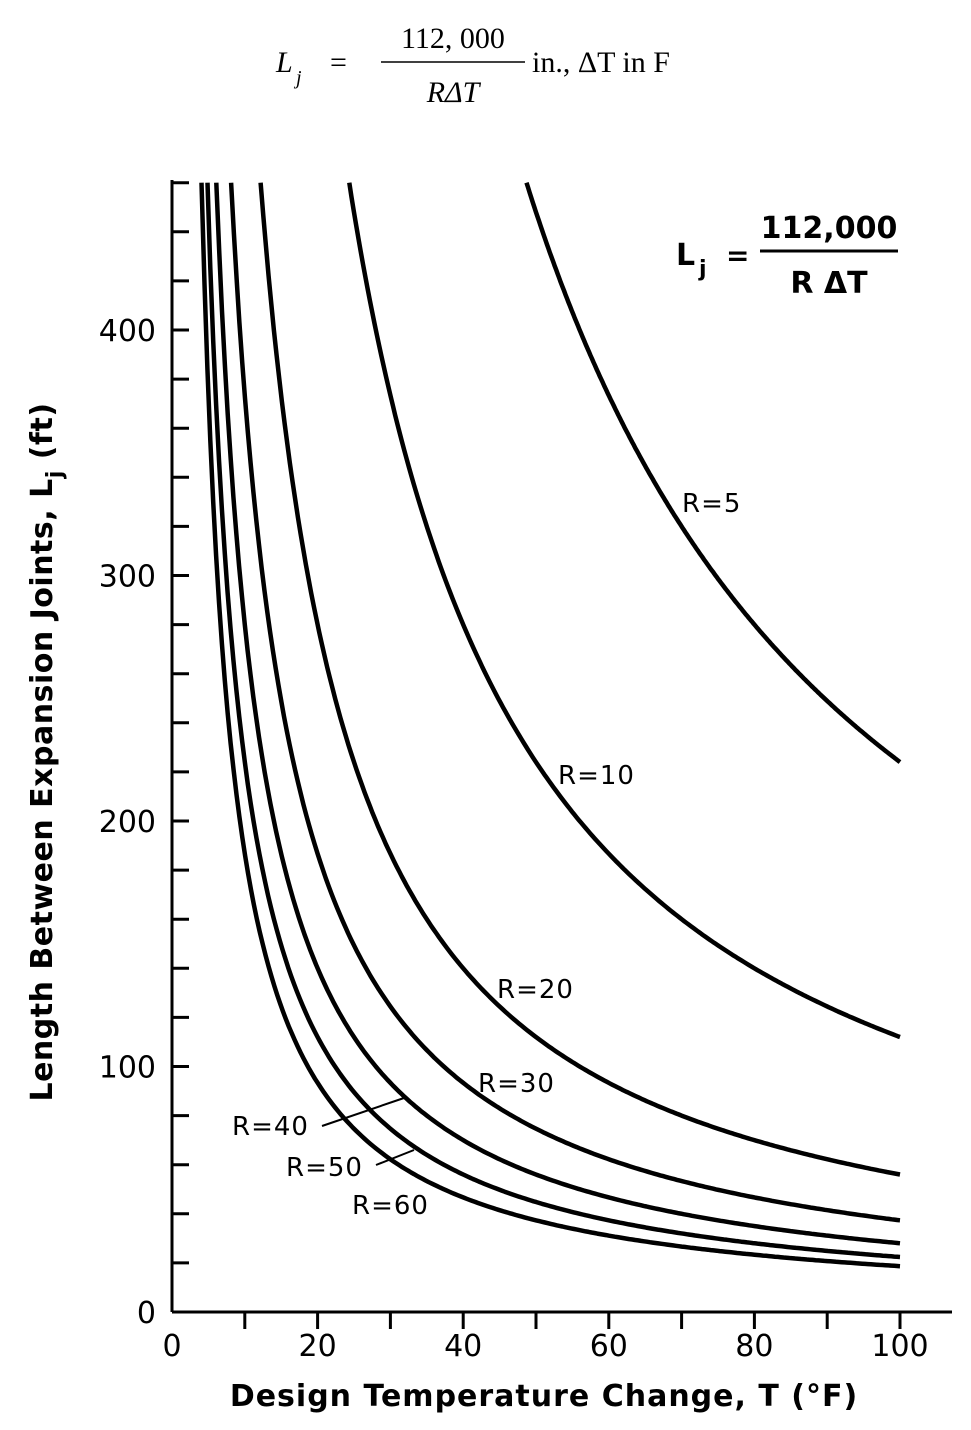 The height and width of the screenshot is (1430, 971). What do you see at coordinates (55, 474) in the screenshot?
I see `y-axis-title-subscript: j` at bounding box center [55, 474].